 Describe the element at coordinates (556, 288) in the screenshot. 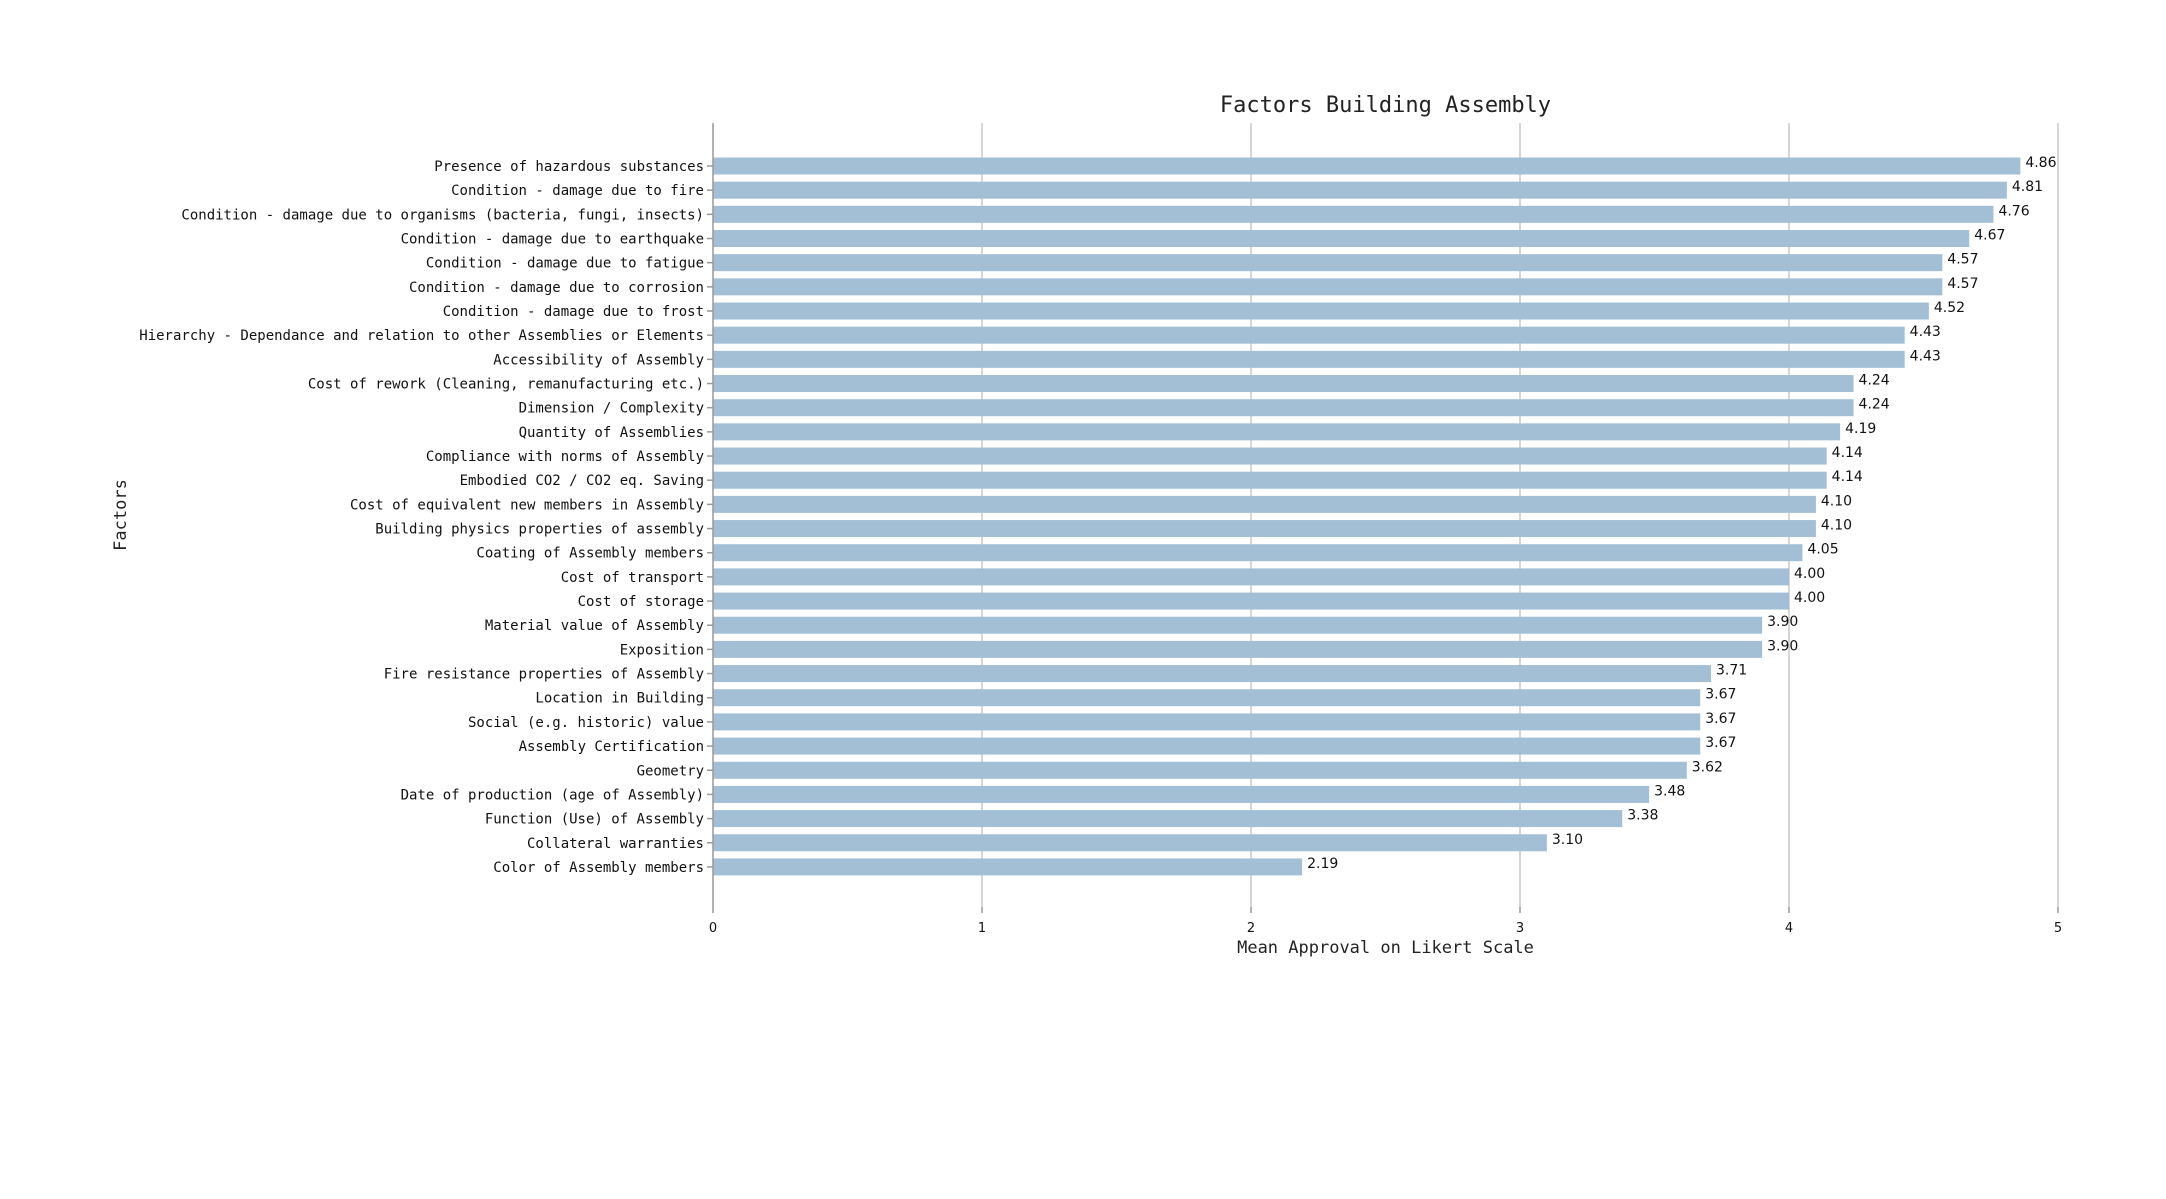

I see `category-label: Condition - damage due to corrosion` at that location.